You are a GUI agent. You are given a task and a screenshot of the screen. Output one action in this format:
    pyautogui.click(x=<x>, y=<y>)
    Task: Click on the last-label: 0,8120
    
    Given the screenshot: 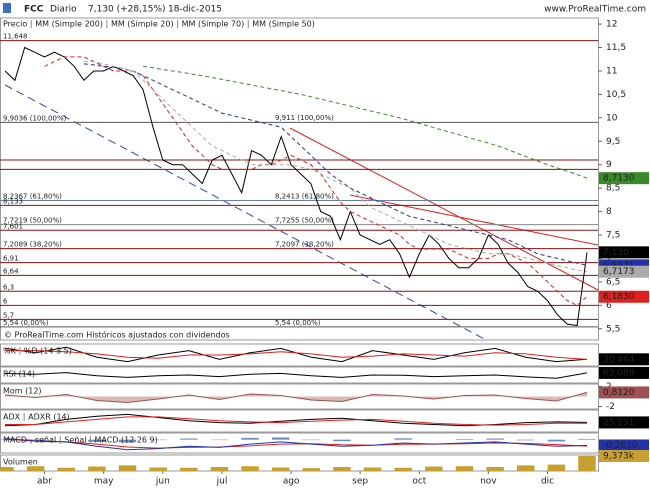 What is the action you would take?
    pyautogui.click(x=619, y=393)
    